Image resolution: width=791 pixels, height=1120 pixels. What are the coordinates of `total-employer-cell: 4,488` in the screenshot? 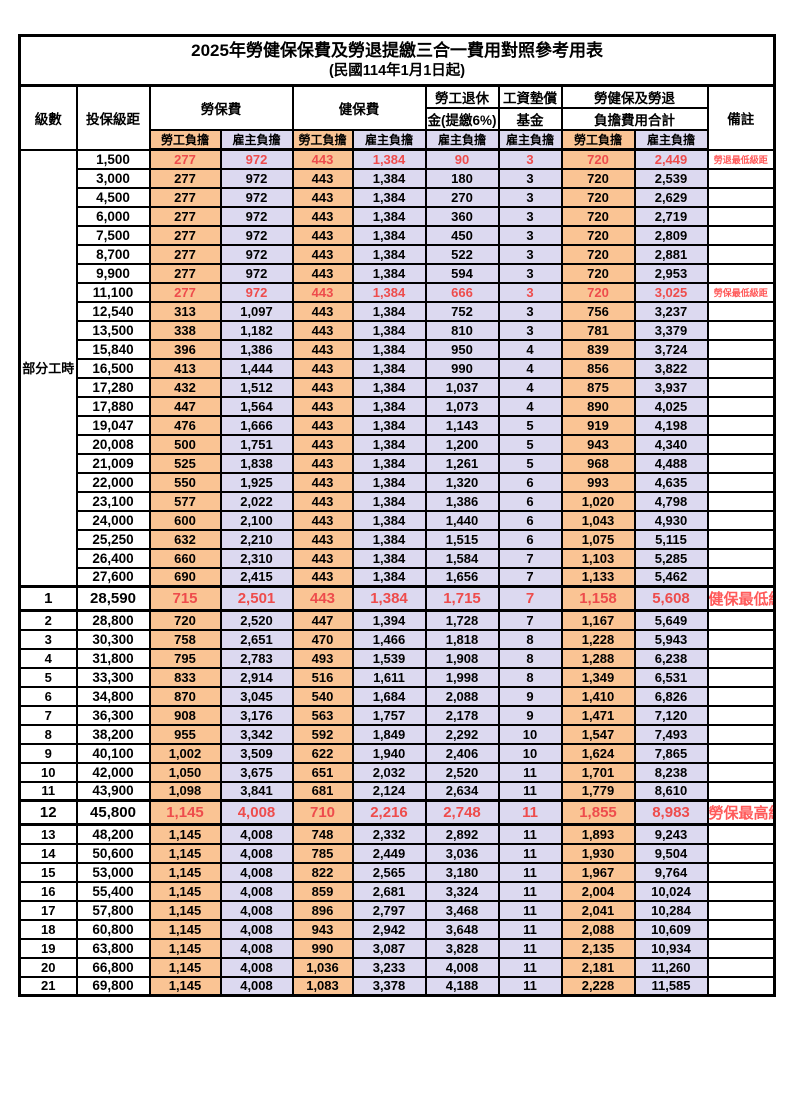 It's located at (671, 463).